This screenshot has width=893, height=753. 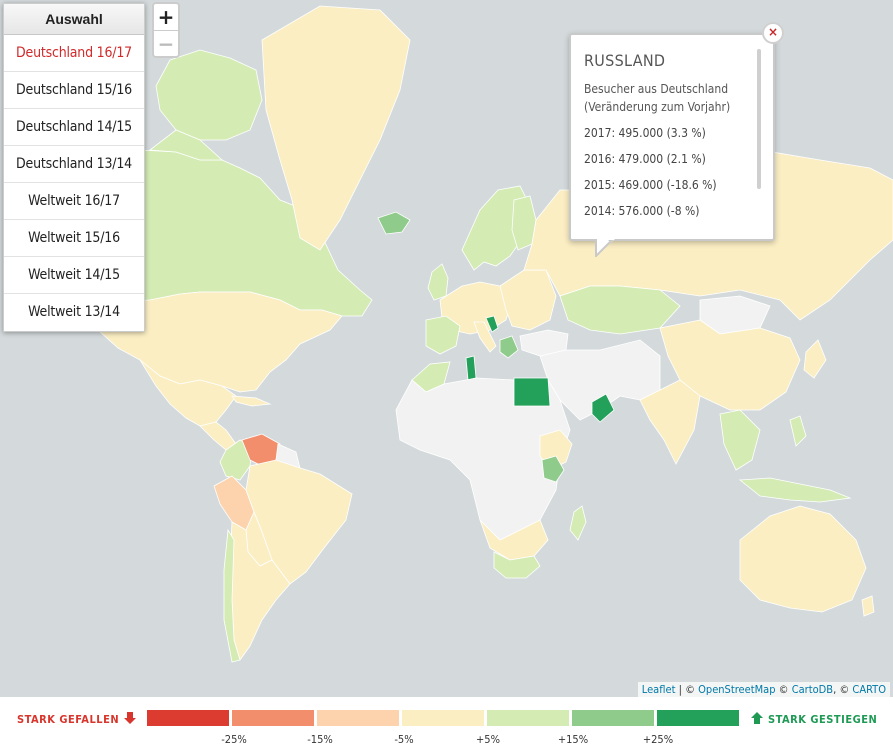 What do you see at coordinates (645, 159) in the screenshot?
I see `popup-row-2016: 2016: 479.000 (2.1 %)` at bounding box center [645, 159].